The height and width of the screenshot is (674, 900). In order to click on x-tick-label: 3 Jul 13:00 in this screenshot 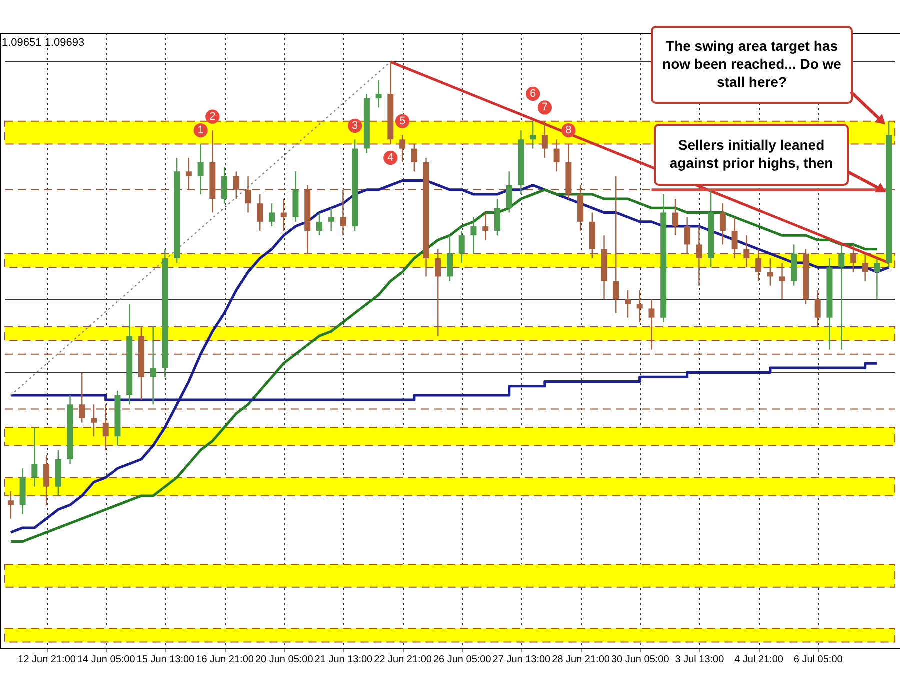, I will do `click(700, 660)`.